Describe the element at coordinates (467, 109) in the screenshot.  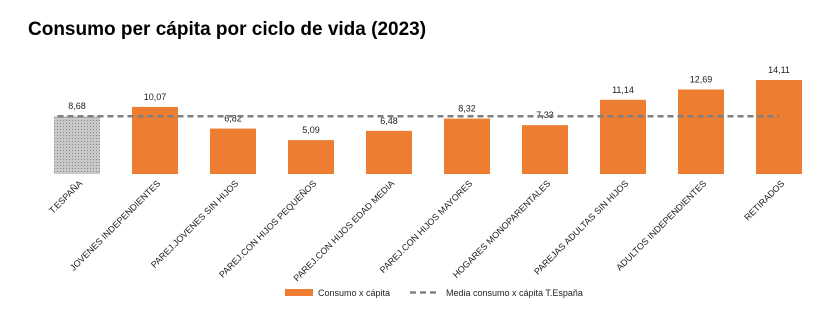
I see `value-label: 8,32` at that location.